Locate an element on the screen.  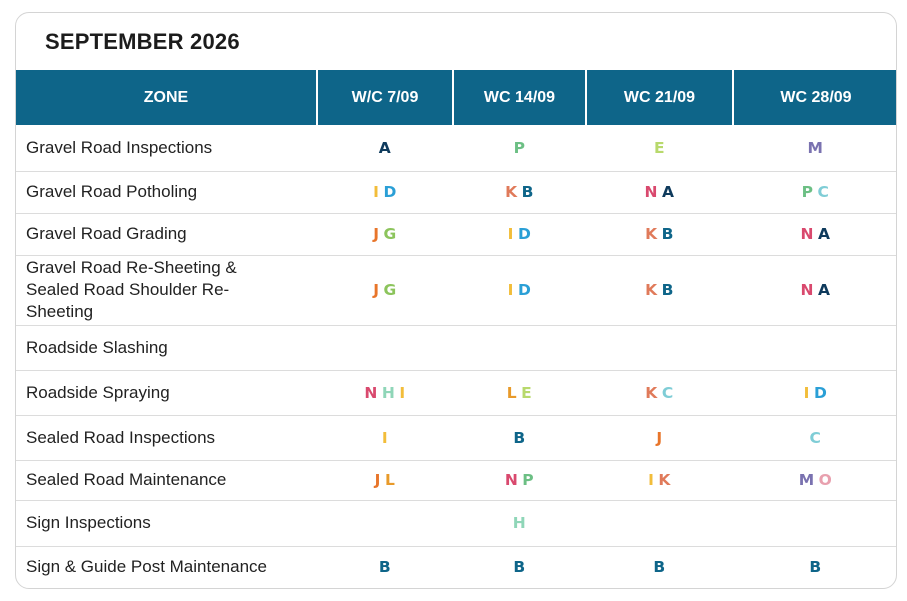
crew-letter: H is located at coordinates (519, 523).